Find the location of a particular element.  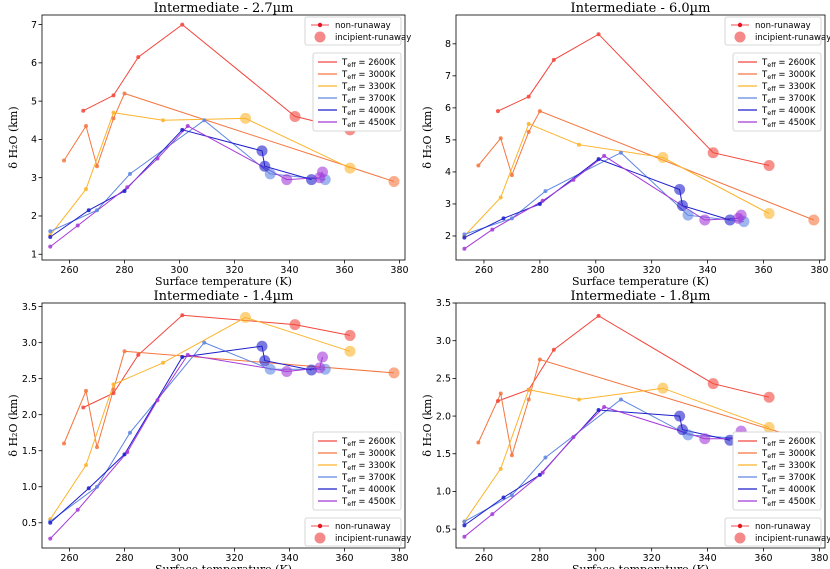

series-line-teff-4000k is located at coordinates (181, 183).